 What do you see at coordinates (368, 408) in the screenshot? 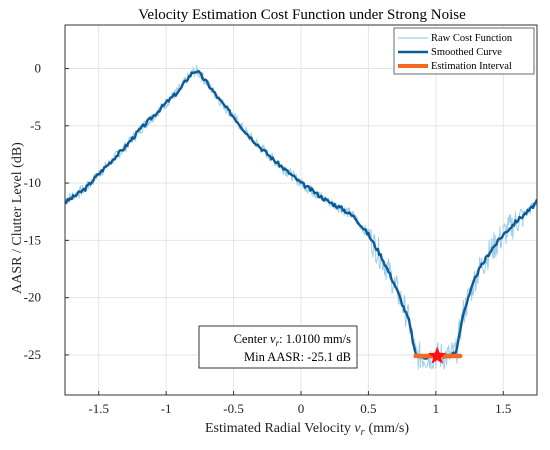
I see `x-tick-label: 0.5` at bounding box center [368, 408].